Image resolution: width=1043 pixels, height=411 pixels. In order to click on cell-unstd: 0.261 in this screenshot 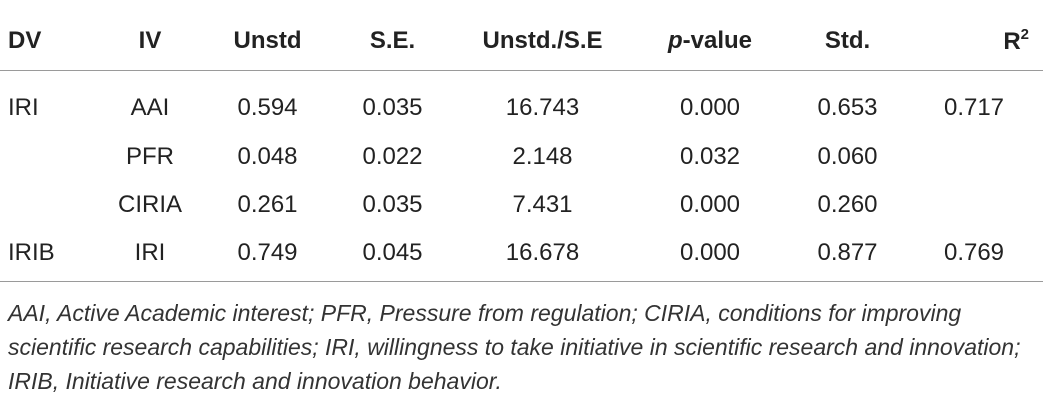, I will do `click(267, 204)`.